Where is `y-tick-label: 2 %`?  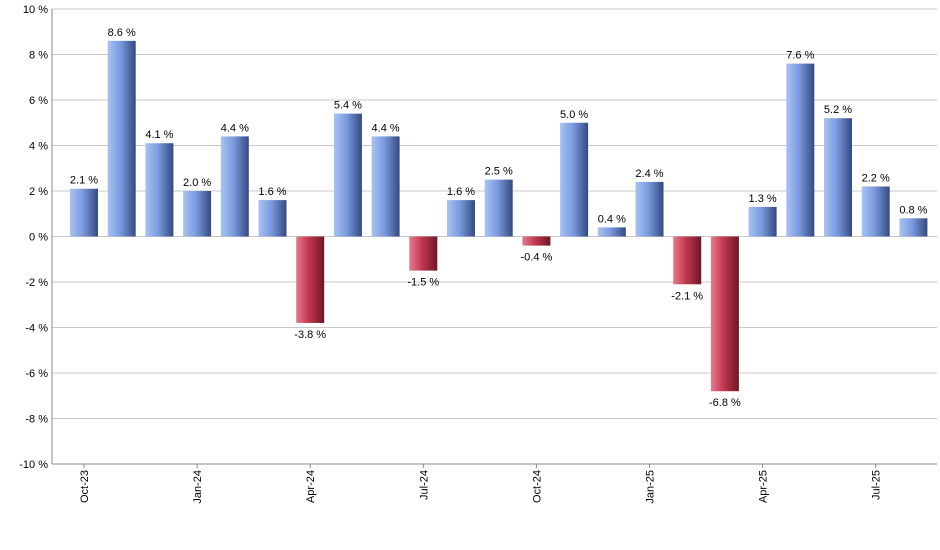 y-tick-label: 2 % is located at coordinates (38, 192).